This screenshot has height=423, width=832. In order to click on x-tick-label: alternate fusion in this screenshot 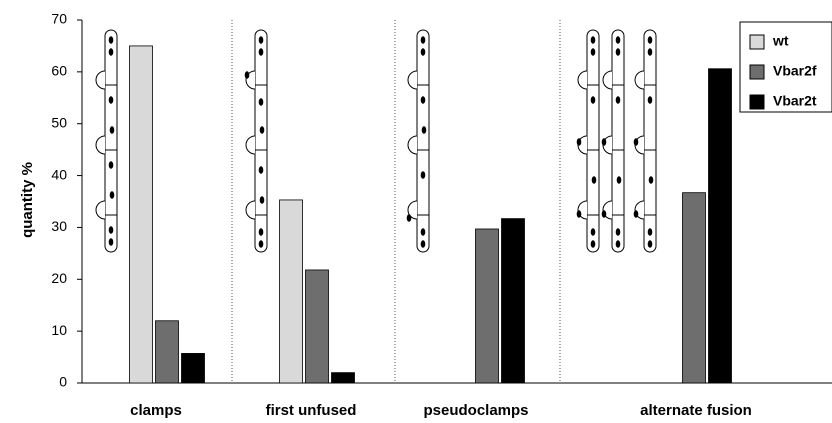, I will do `click(696, 410)`.